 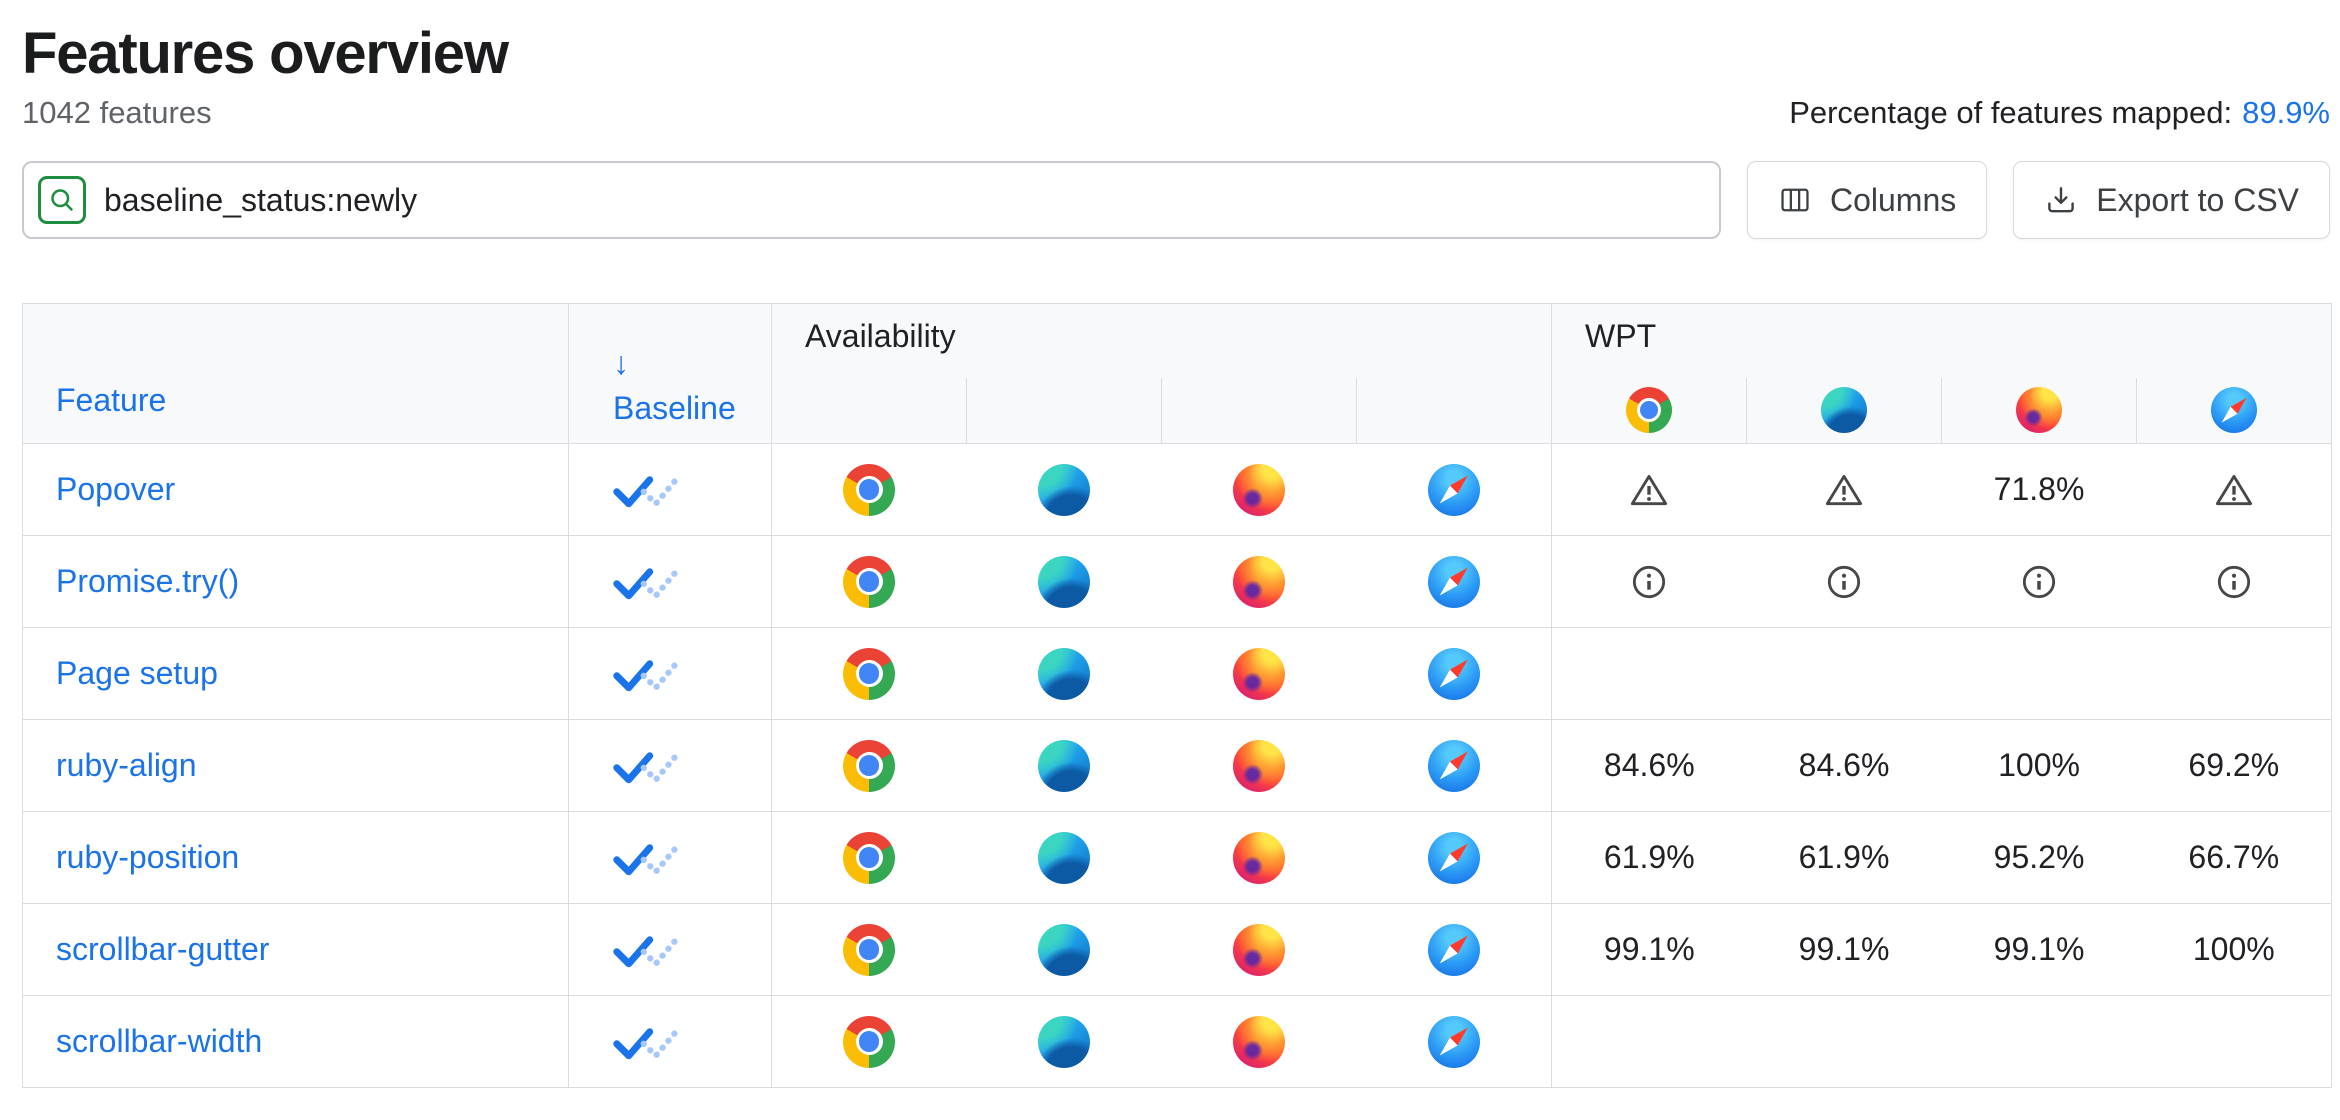 I want to click on table-row: scrollbar-width, so click(x=1177, y=1041).